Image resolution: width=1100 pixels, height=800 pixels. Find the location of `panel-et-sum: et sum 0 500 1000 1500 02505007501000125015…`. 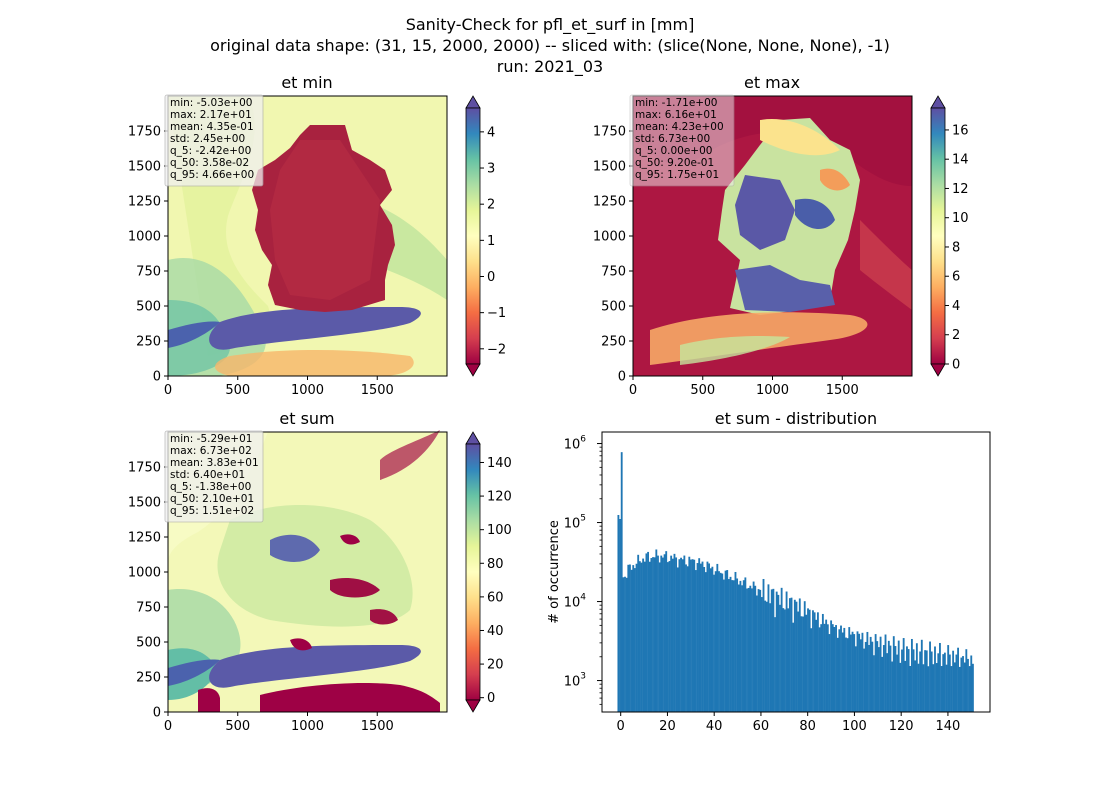

panel-et-sum: et sum 0 500 1000 1500 02505007501000125015… is located at coordinates (320, 571).